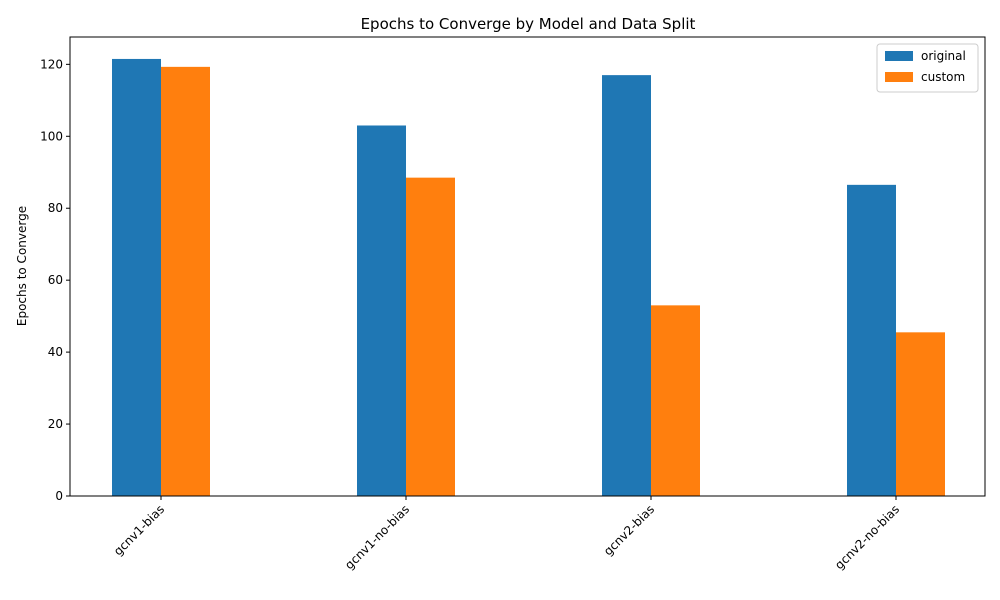 The width and height of the screenshot is (1000, 600). What do you see at coordinates (927, 68) in the screenshot?
I see `legend: original custom` at bounding box center [927, 68].